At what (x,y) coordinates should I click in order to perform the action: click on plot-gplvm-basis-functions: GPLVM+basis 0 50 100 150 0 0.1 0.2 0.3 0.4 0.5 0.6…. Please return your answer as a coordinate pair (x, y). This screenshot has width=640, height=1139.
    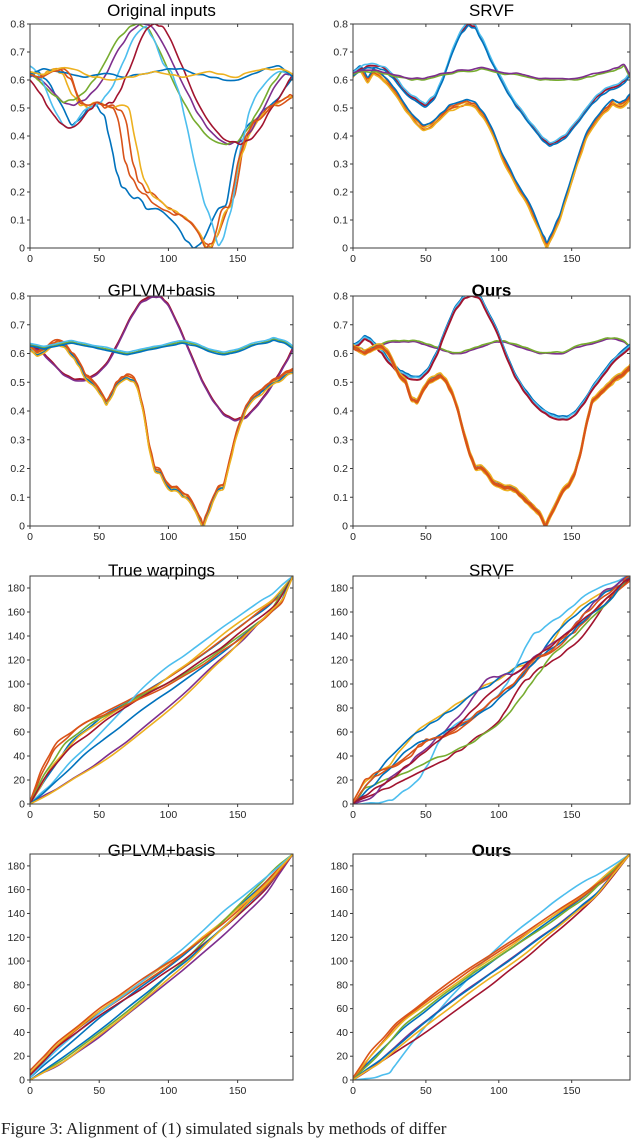
    Looking at the image, I should click on (160, 420).